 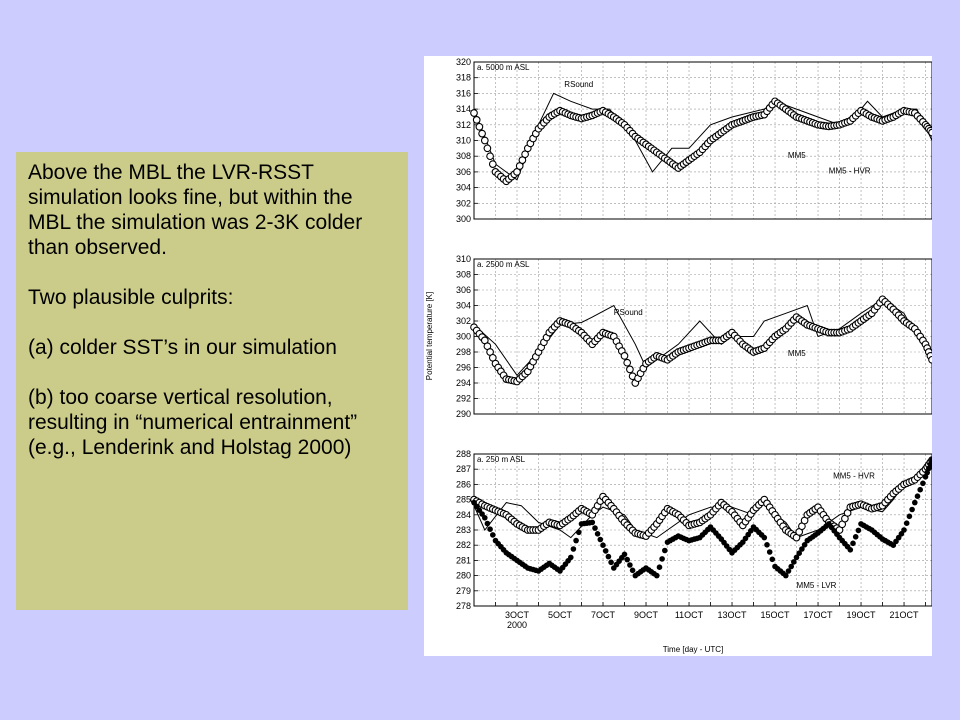 I want to click on y-tick-label: 278, so click(x=463, y=606).